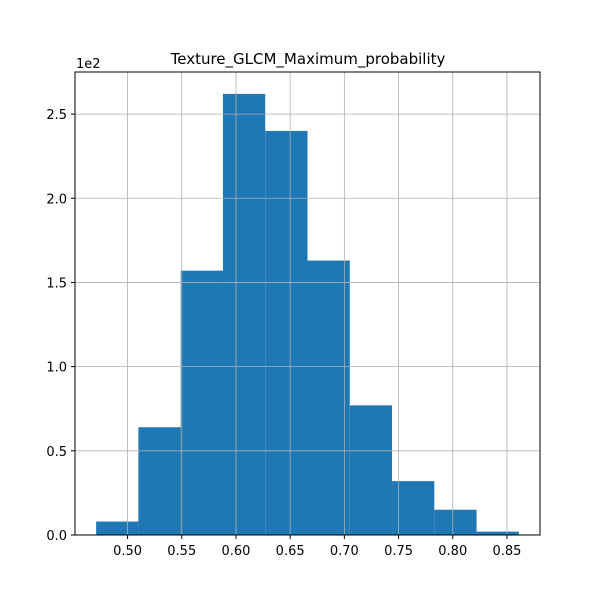 This screenshot has width=600, height=600. I want to click on x-tick-label: 0.80, so click(452, 551).